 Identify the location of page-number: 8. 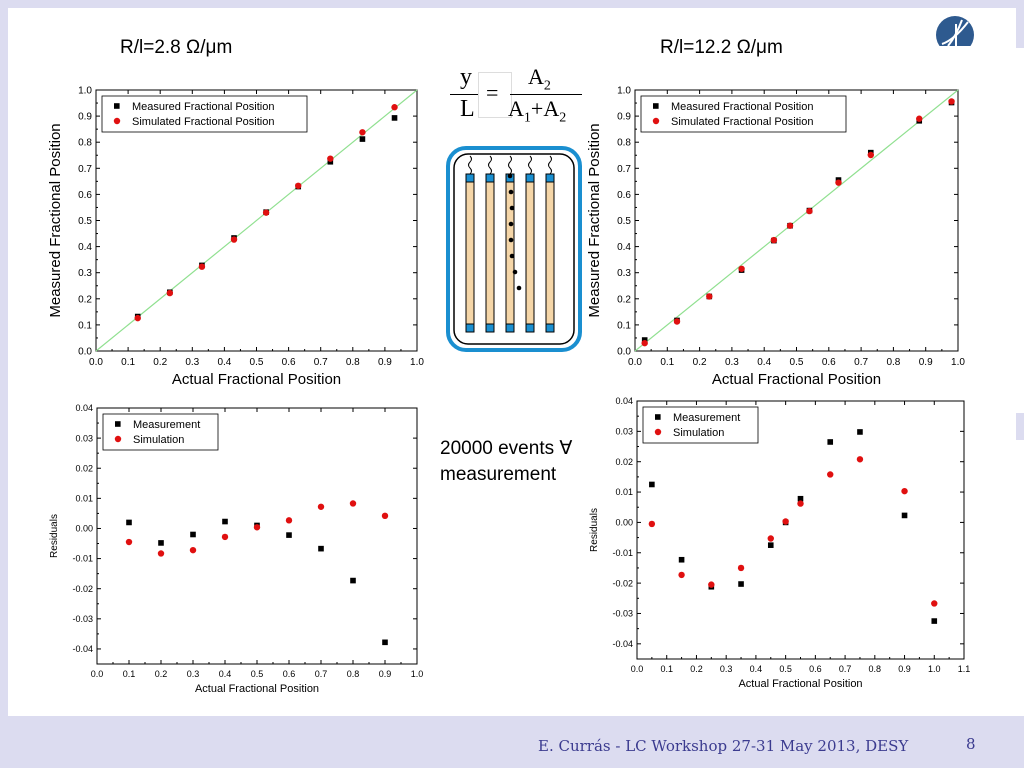
(971, 744).